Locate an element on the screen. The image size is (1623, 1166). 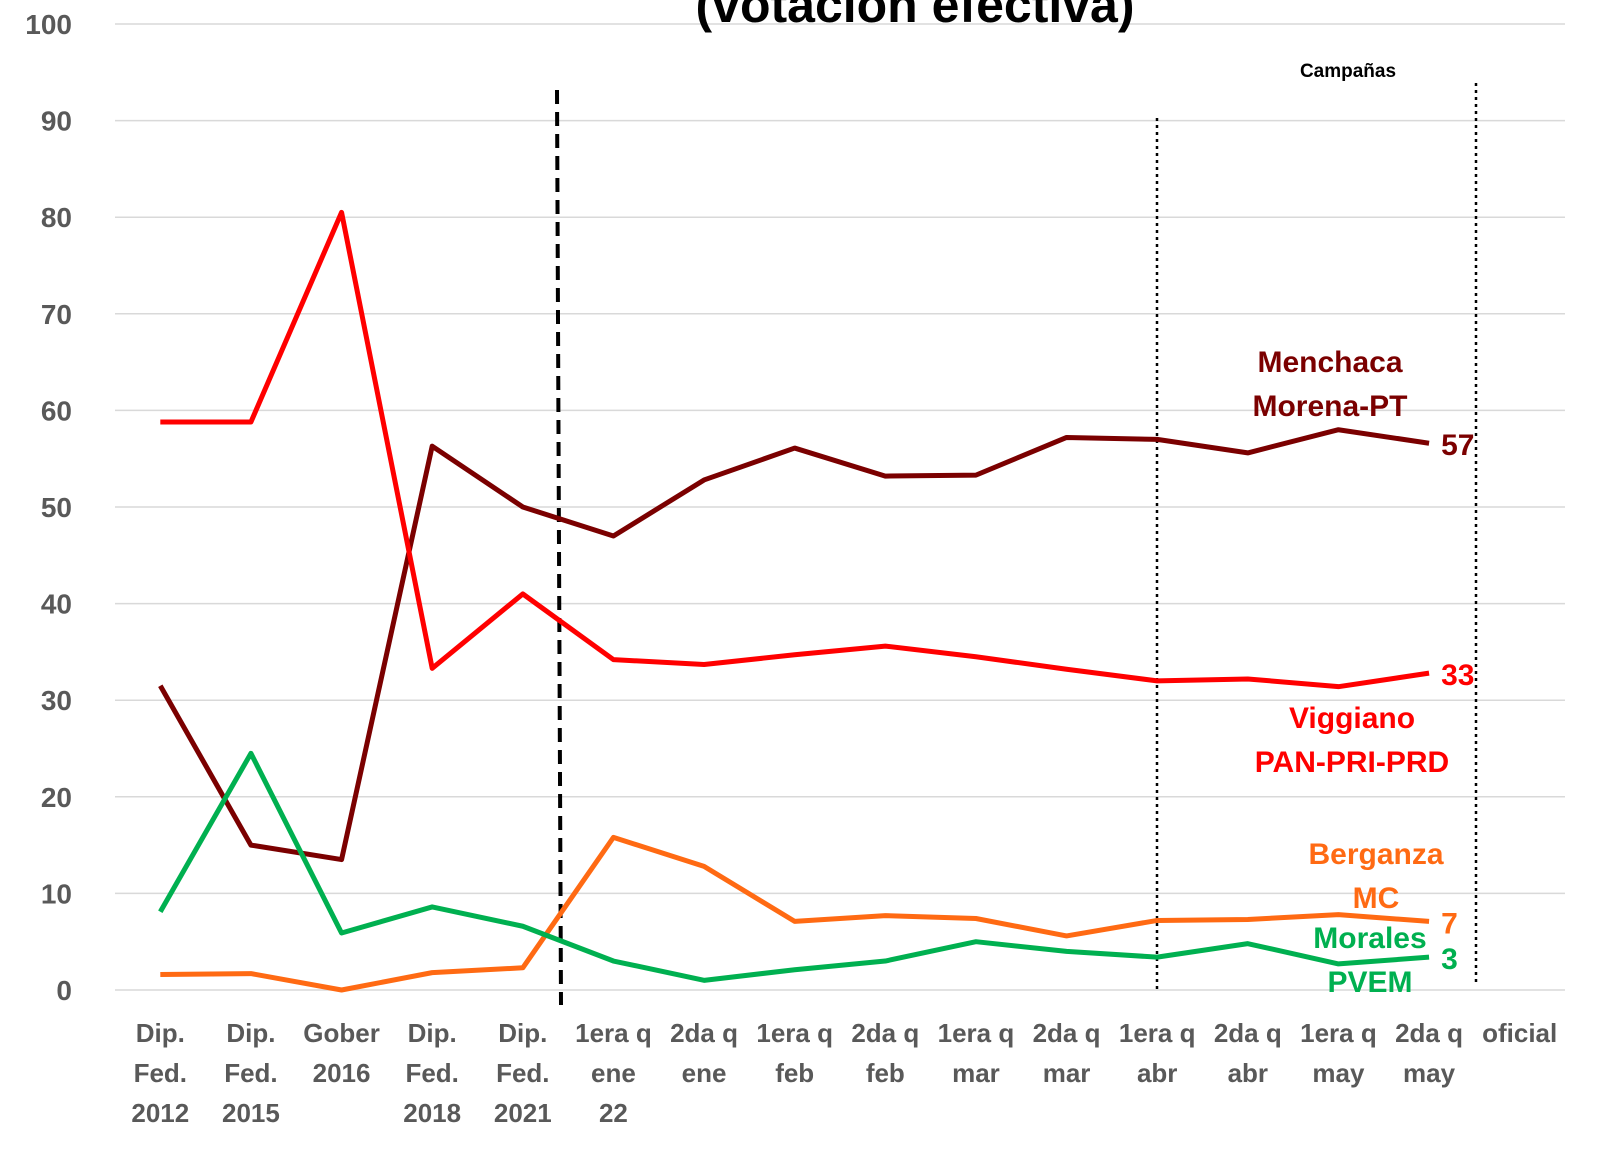
x-tick-label: 1era q mar is located at coordinates (976, 1053).